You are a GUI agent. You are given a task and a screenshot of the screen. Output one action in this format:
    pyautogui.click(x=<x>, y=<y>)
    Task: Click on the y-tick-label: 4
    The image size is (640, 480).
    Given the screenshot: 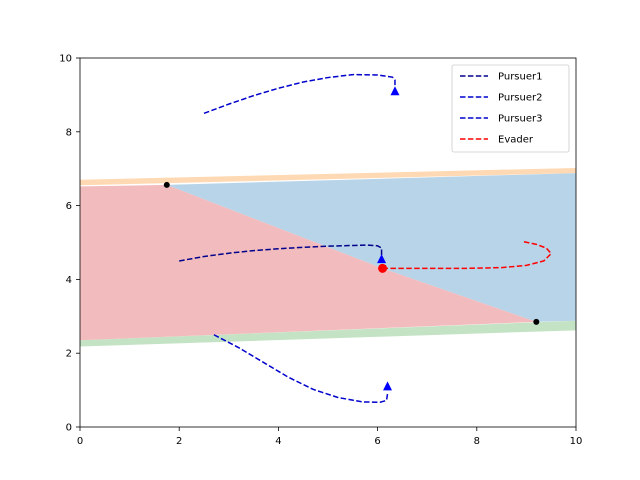 What is the action you would take?
    pyautogui.click(x=69, y=280)
    